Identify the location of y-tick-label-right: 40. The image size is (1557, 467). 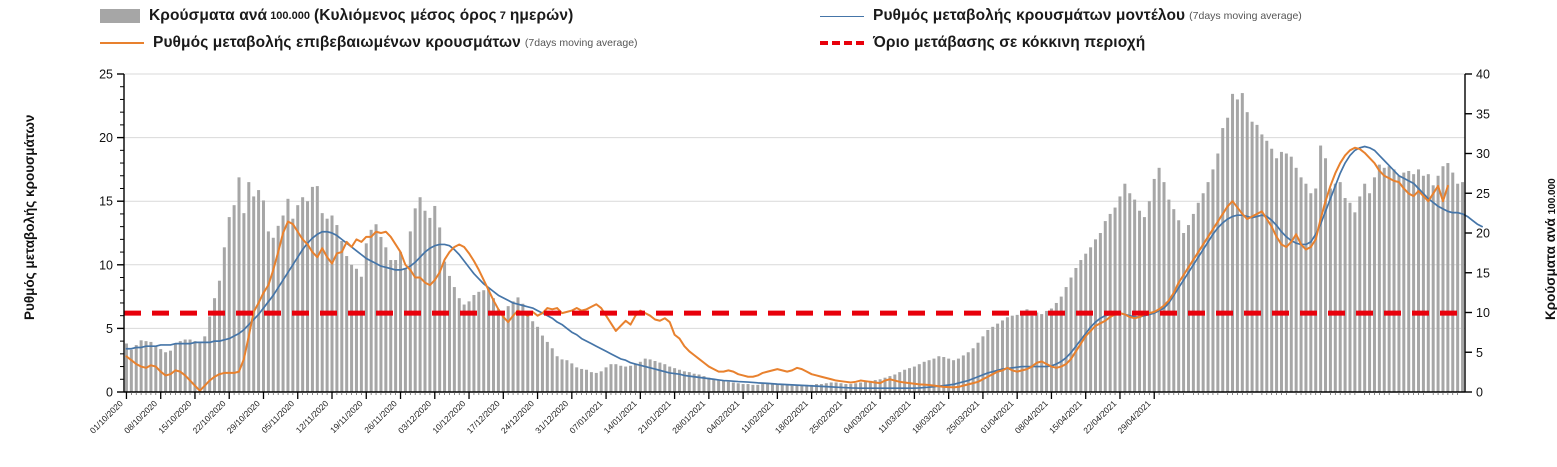
(1483, 75).